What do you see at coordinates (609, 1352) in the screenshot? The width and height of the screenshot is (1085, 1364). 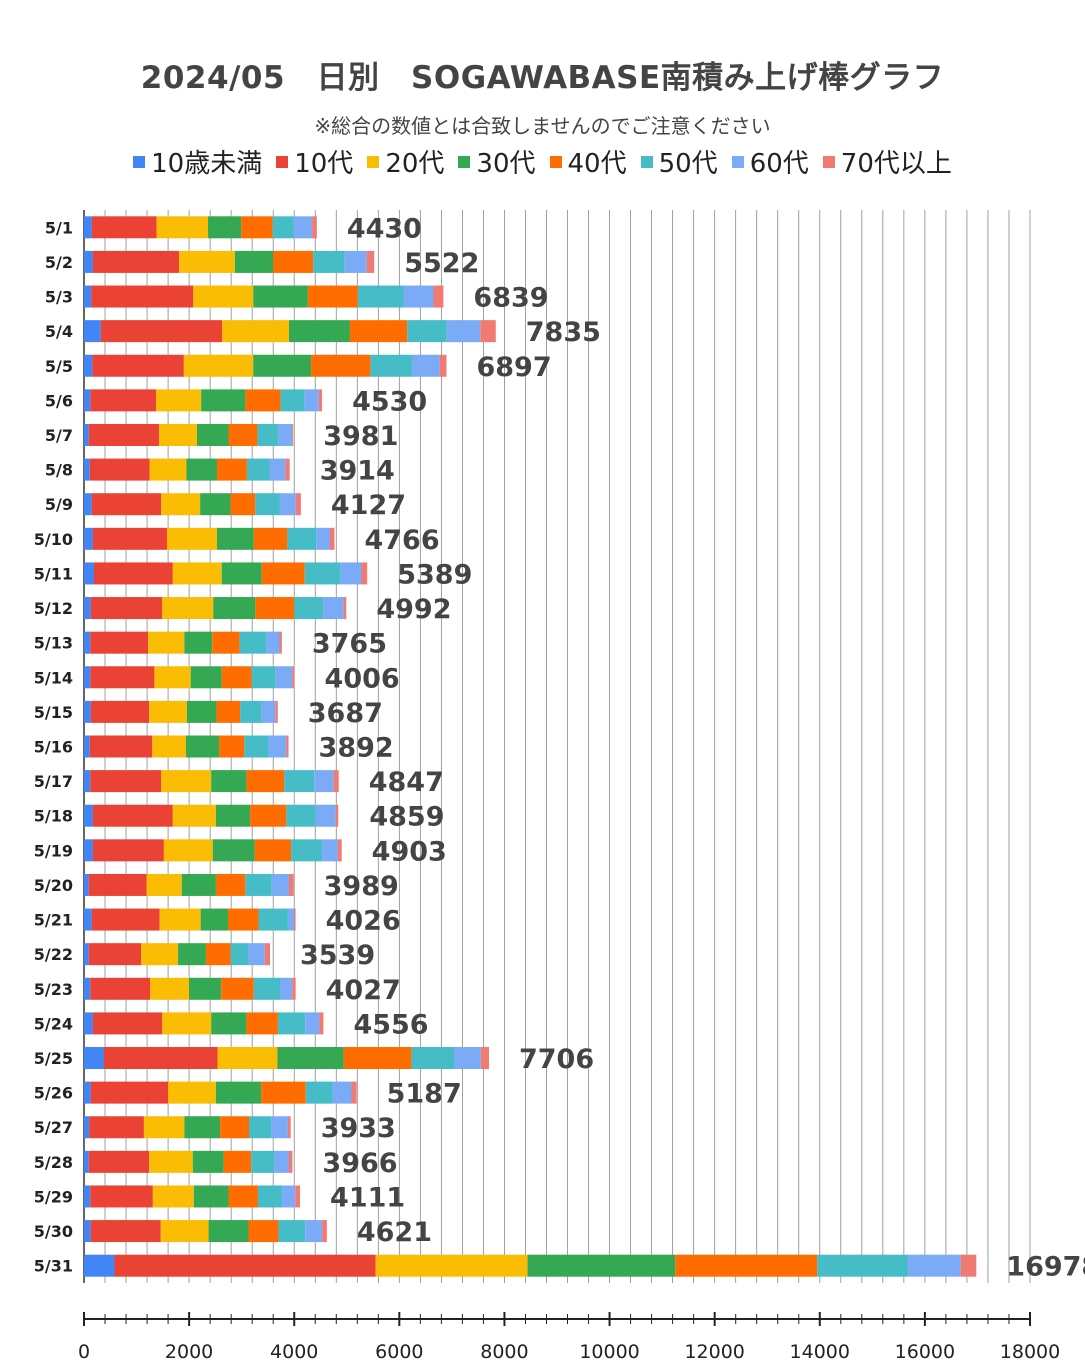 I see `x-tick-label: 10000` at bounding box center [609, 1352].